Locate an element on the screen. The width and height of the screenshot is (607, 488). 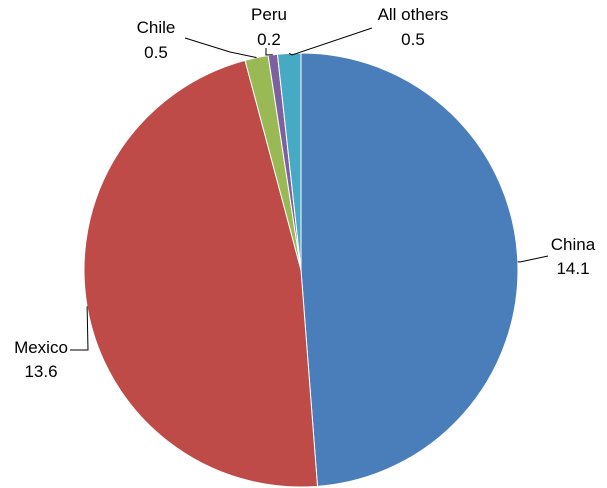
leader-line-china is located at coordinates (533, 259).